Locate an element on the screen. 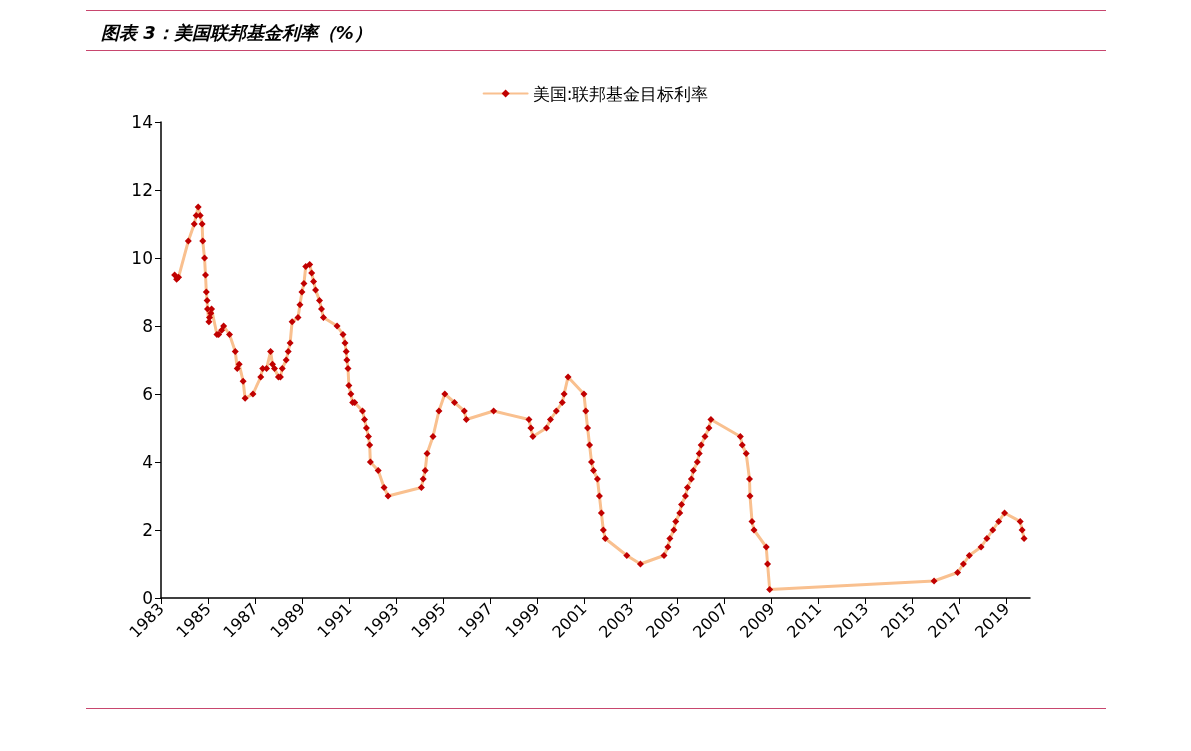 This screenshot has height=751, width=1191. y-tick-label: 6 is located at coordinates (147, 394).